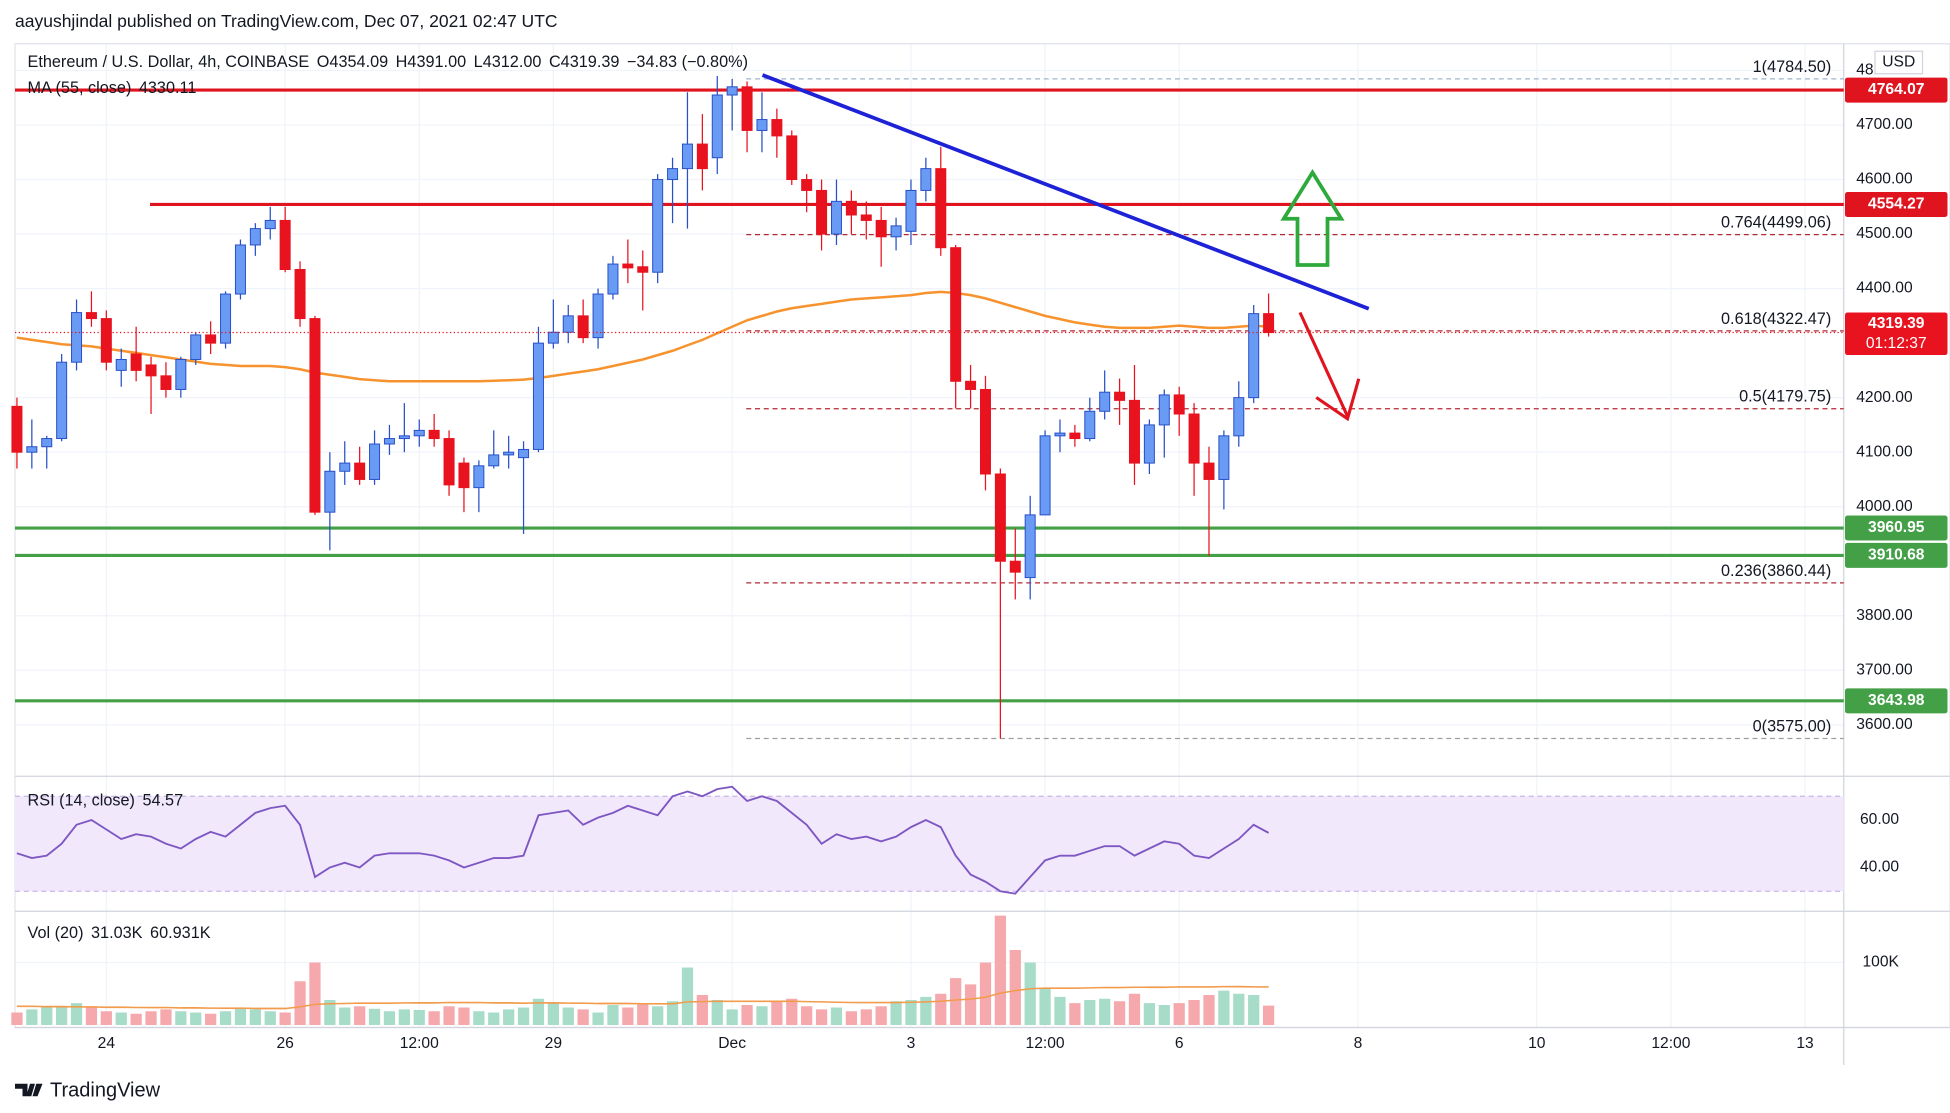  I want to click on y-tick-label: 4000.00, so click(1884, 506).